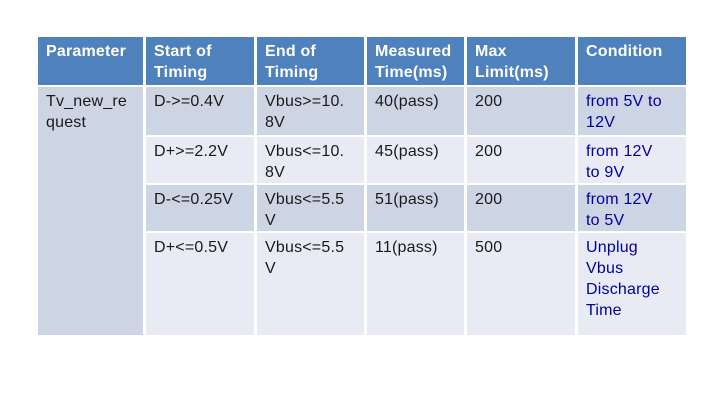 This screenshot has width=728, height=415. Describe the element at coordinates (90, 61) in the screenshot. I see `column-header-parameter: Parameter` at that location.